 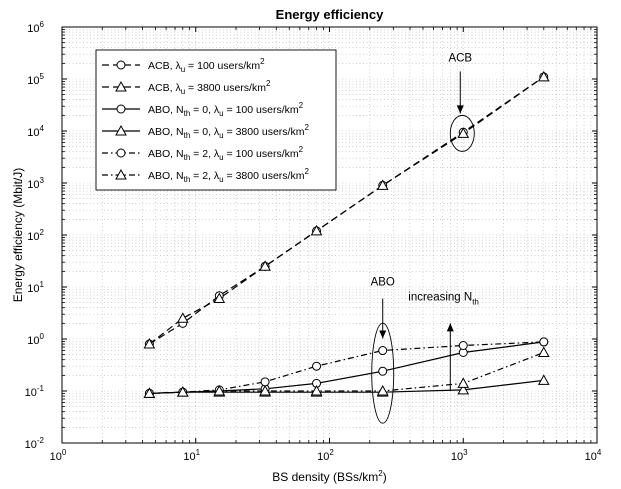 I want to click on y-tick-label: 10², so click(x=35, y=235).